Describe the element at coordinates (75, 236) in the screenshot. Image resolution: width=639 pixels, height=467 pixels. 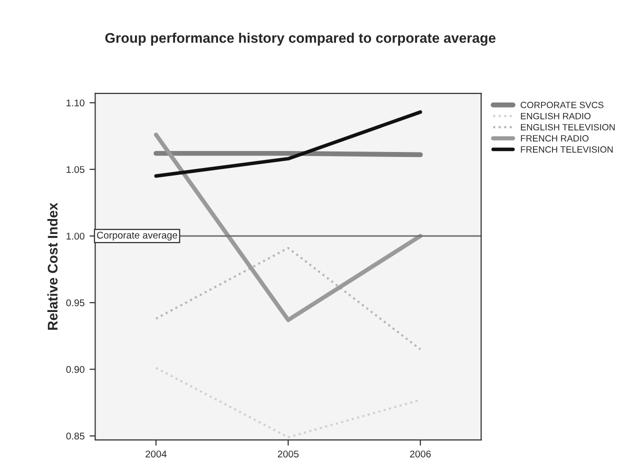
I see `y-tick-label: 1.00` at that location.